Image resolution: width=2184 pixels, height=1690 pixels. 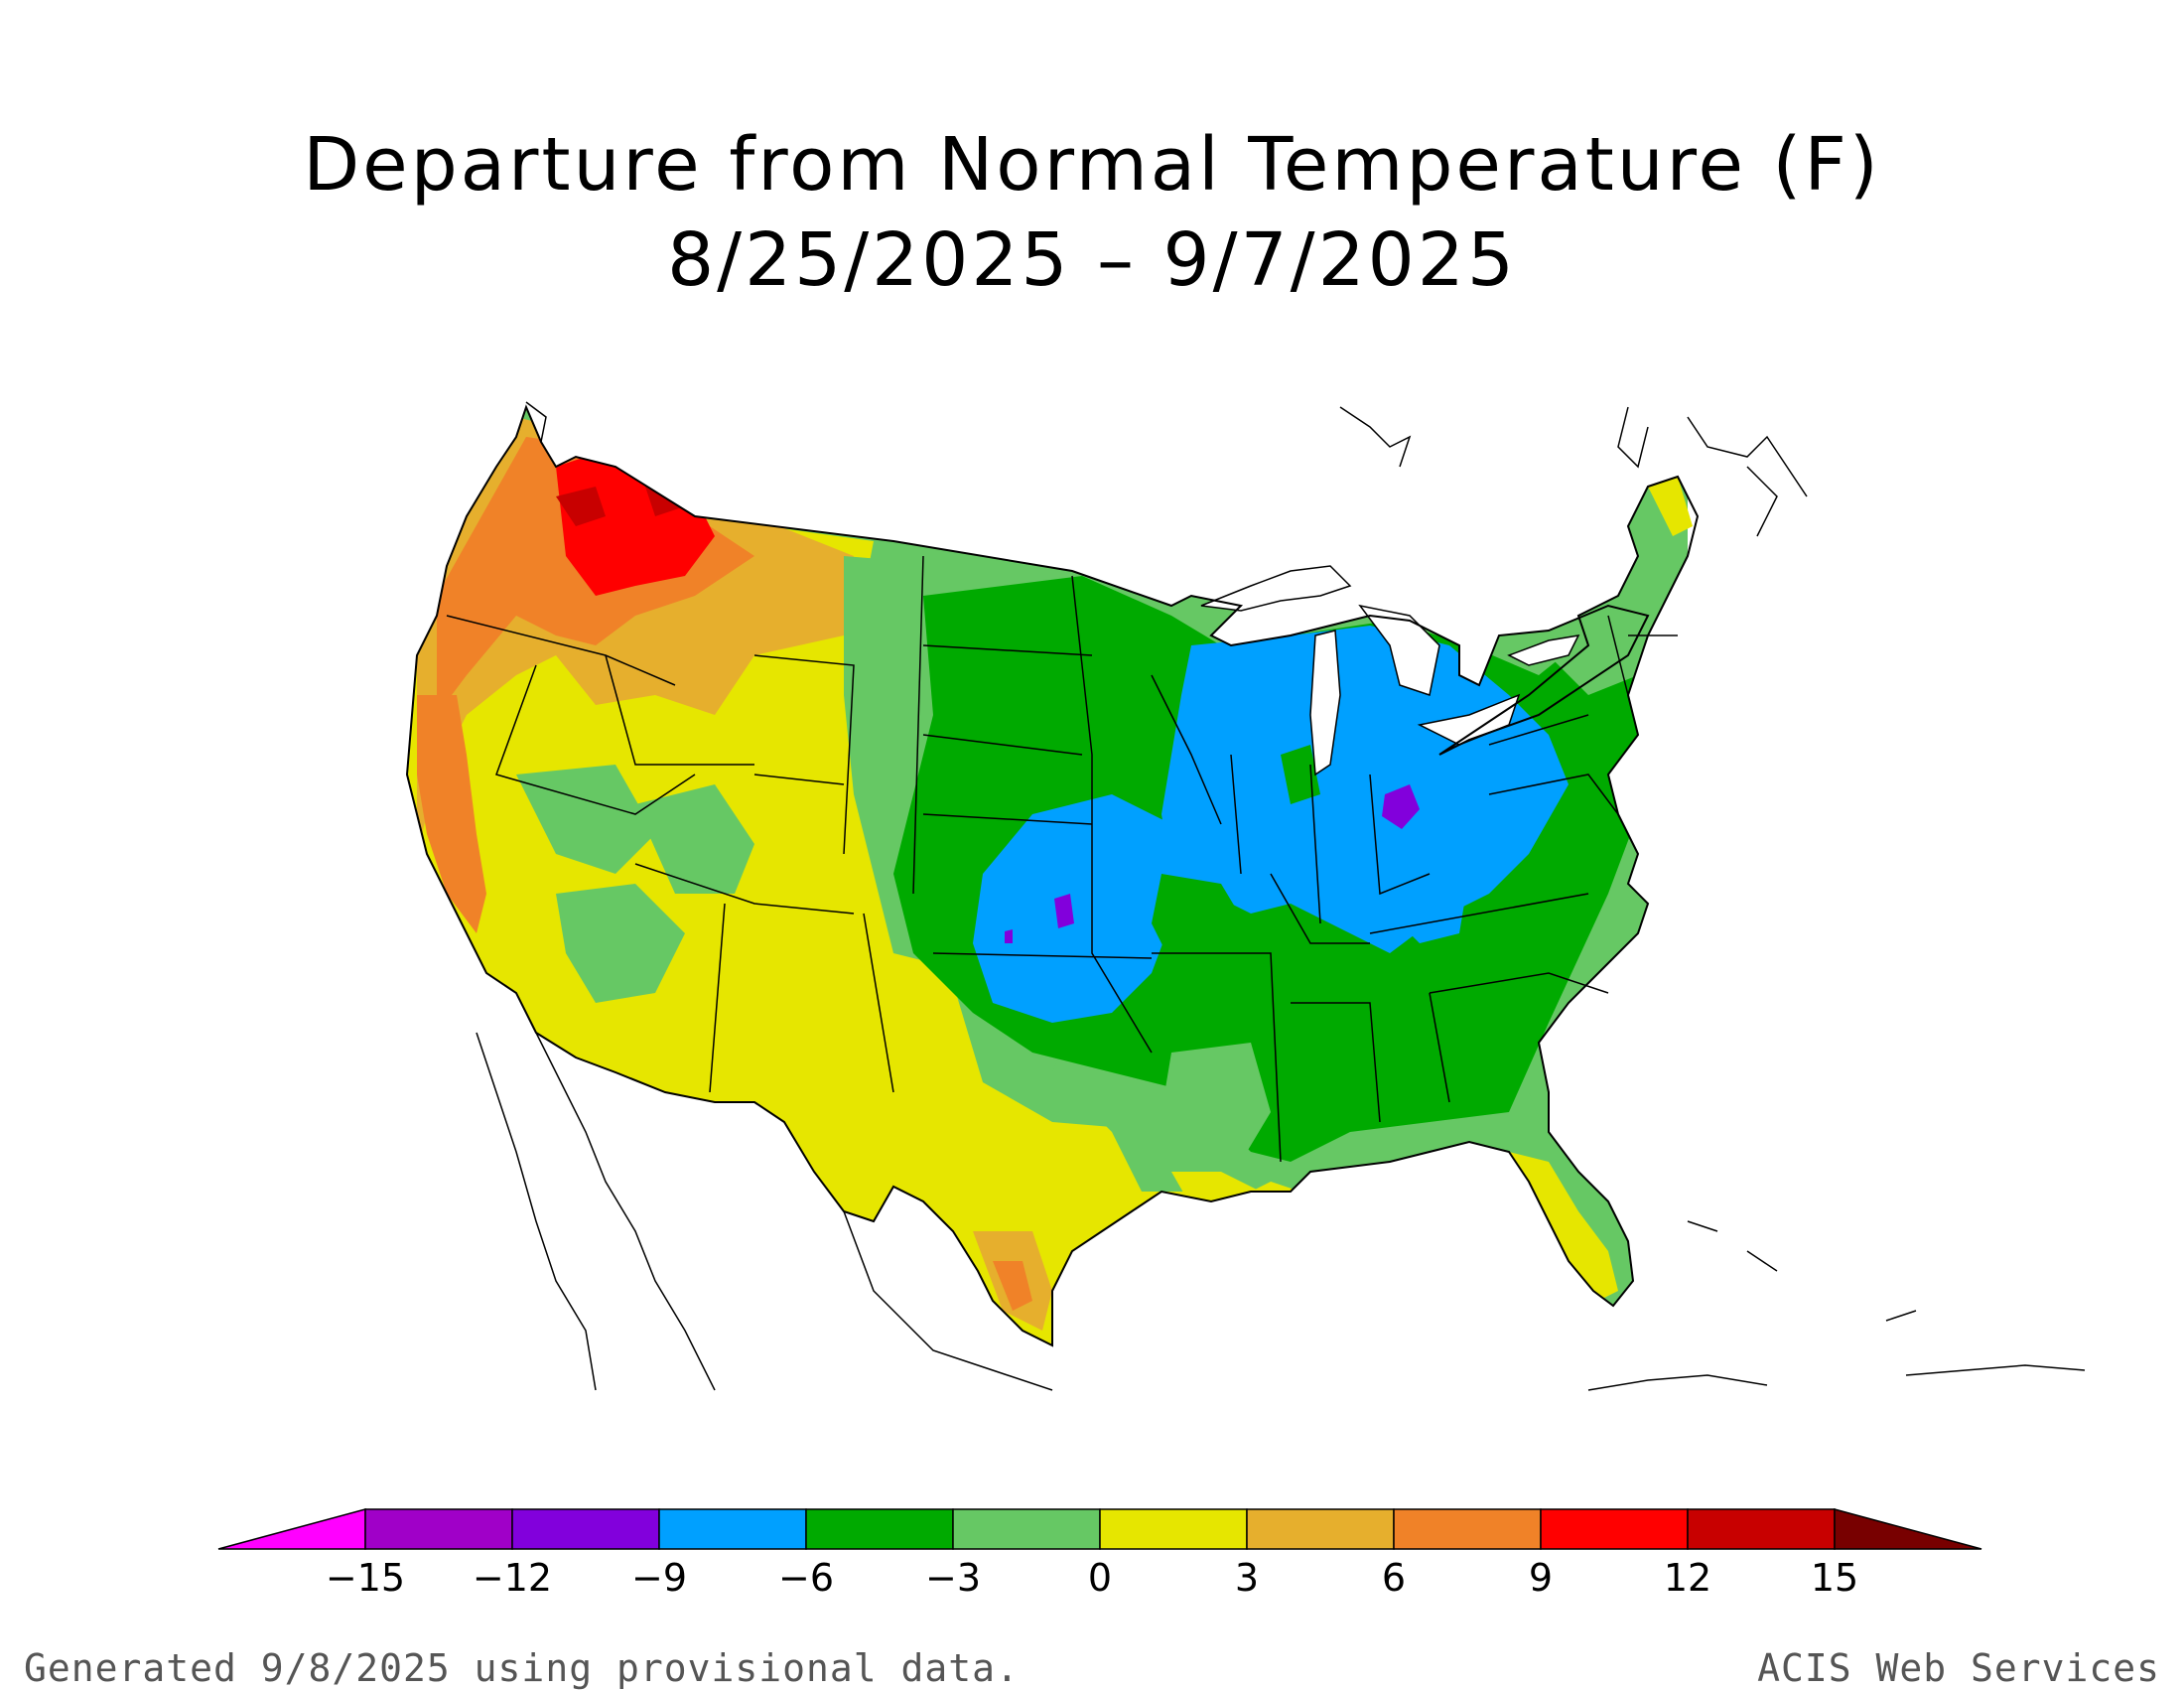 I want to click on legend-tick-label: 12, so click(x=1687, y=1578).